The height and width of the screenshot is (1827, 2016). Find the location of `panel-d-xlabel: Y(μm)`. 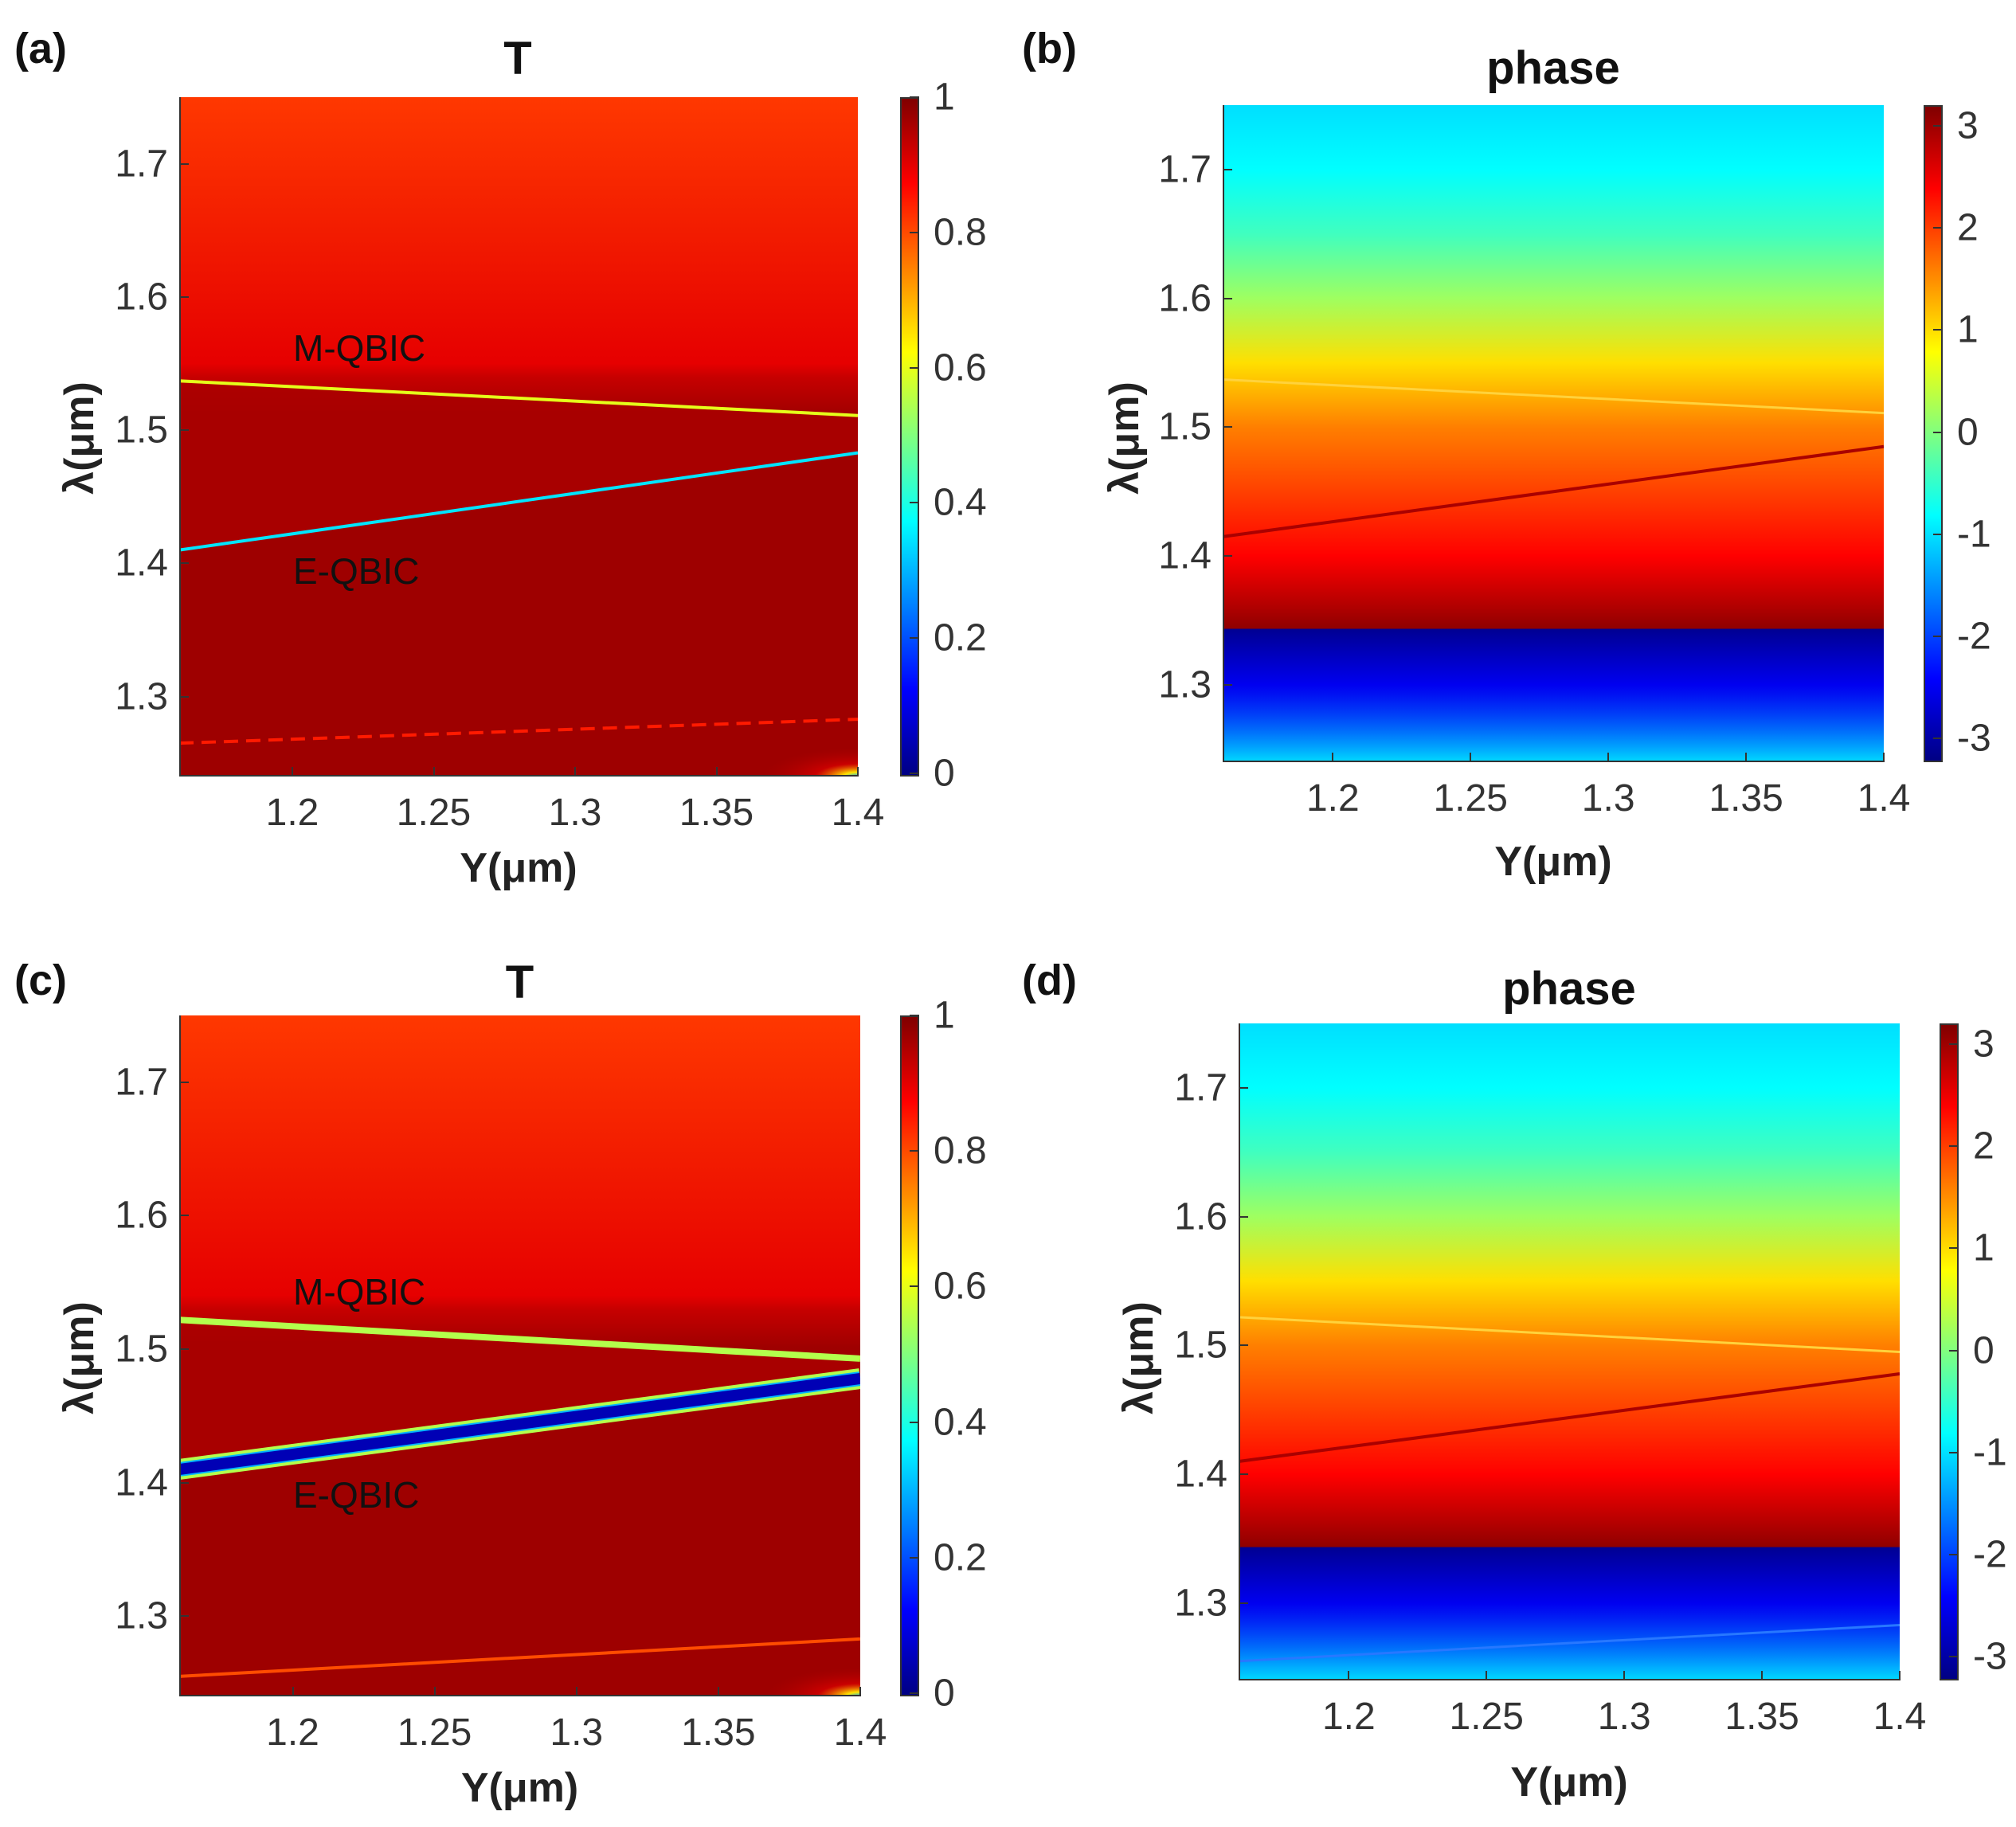

panel-d-xlabel: Y(μm) is located at coordinates (1569, 1782).